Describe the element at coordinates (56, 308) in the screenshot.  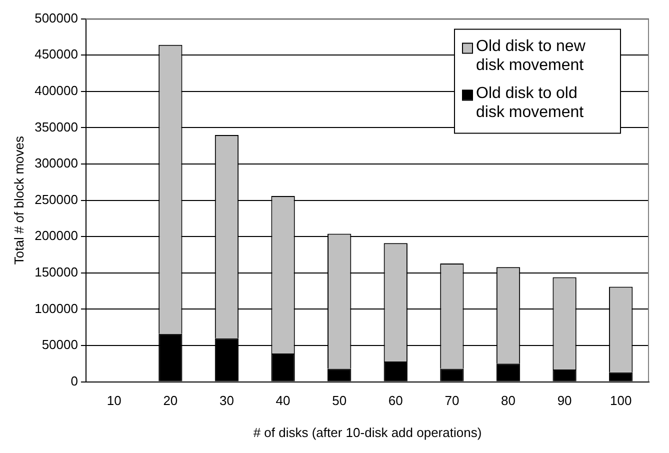
I see `y-tick-label: 100000` at that location.